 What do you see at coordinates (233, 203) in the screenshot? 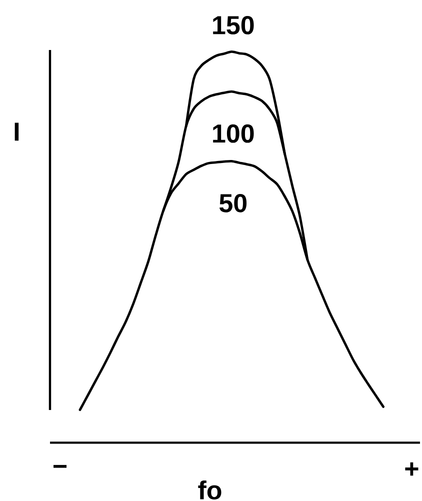
I see `series-label: 50` at bounding box center [233, 203].